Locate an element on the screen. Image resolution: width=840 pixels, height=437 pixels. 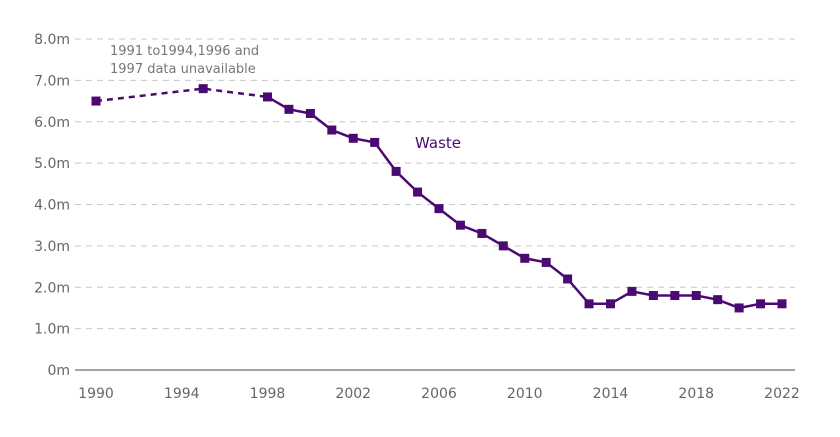
data-point-2013 is located at coordinates (589, 304).